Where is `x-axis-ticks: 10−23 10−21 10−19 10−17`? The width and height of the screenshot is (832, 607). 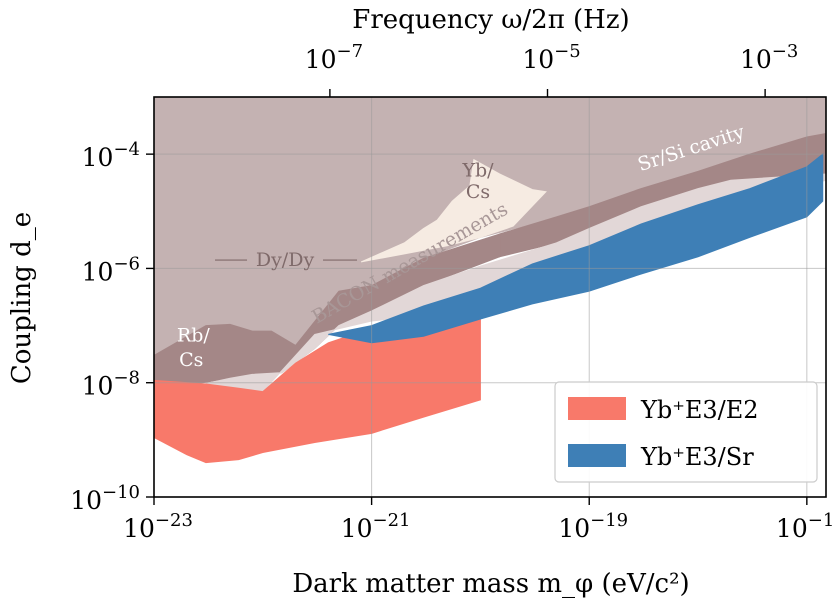 x-axis-ticks: 10−23 10−21 10−19 10−17 is located at coordinates (477, 520).